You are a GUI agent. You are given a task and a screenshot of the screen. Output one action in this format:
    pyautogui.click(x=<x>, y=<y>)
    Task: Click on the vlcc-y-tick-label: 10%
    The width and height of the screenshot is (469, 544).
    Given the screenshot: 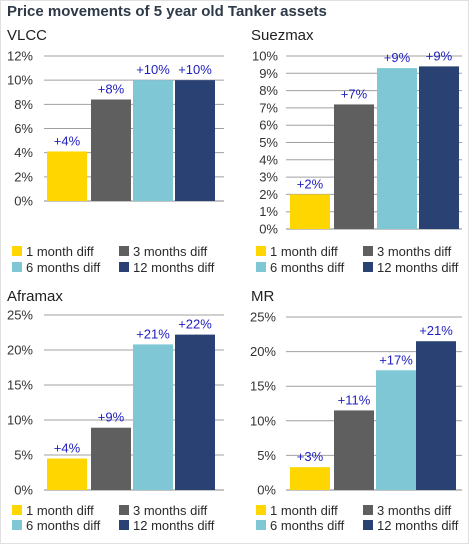 What is the action you would take?
    pyautogui.click(x=20, y=80)
    